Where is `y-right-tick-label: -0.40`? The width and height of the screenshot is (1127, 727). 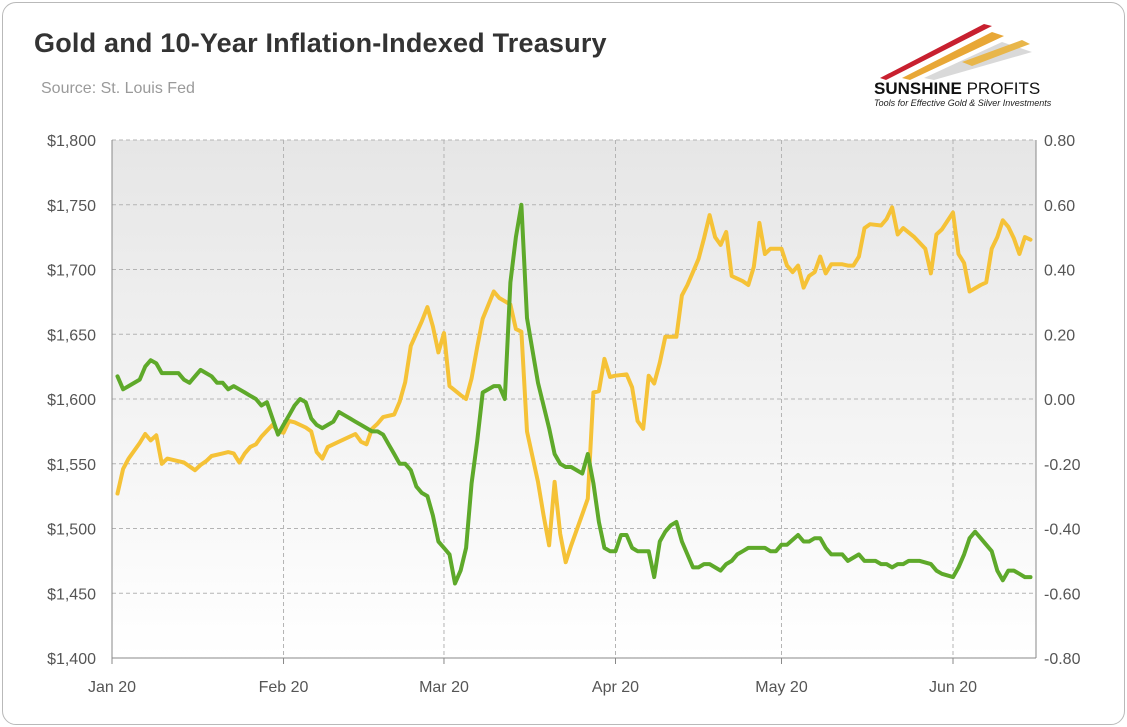
y-right-tick-label: -0.40 is located at coordinates (1062, 530).